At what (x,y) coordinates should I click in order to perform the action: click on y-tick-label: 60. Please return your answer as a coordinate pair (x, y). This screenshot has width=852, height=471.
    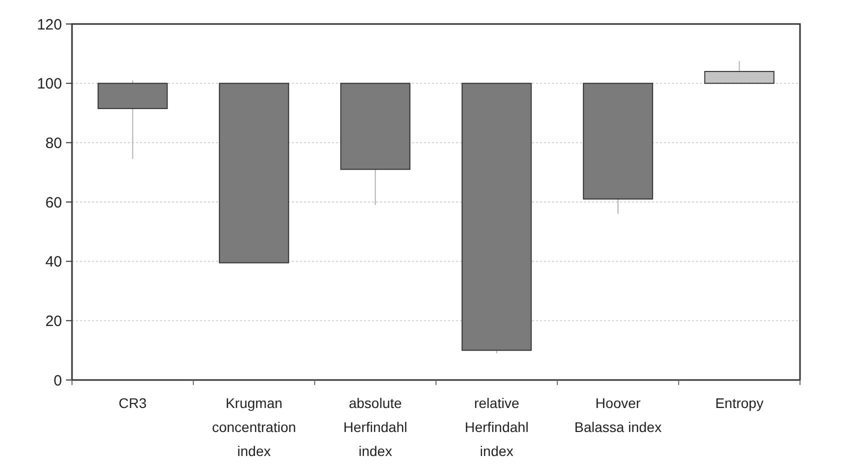
    Looking at the image, I should click on (53, 203).